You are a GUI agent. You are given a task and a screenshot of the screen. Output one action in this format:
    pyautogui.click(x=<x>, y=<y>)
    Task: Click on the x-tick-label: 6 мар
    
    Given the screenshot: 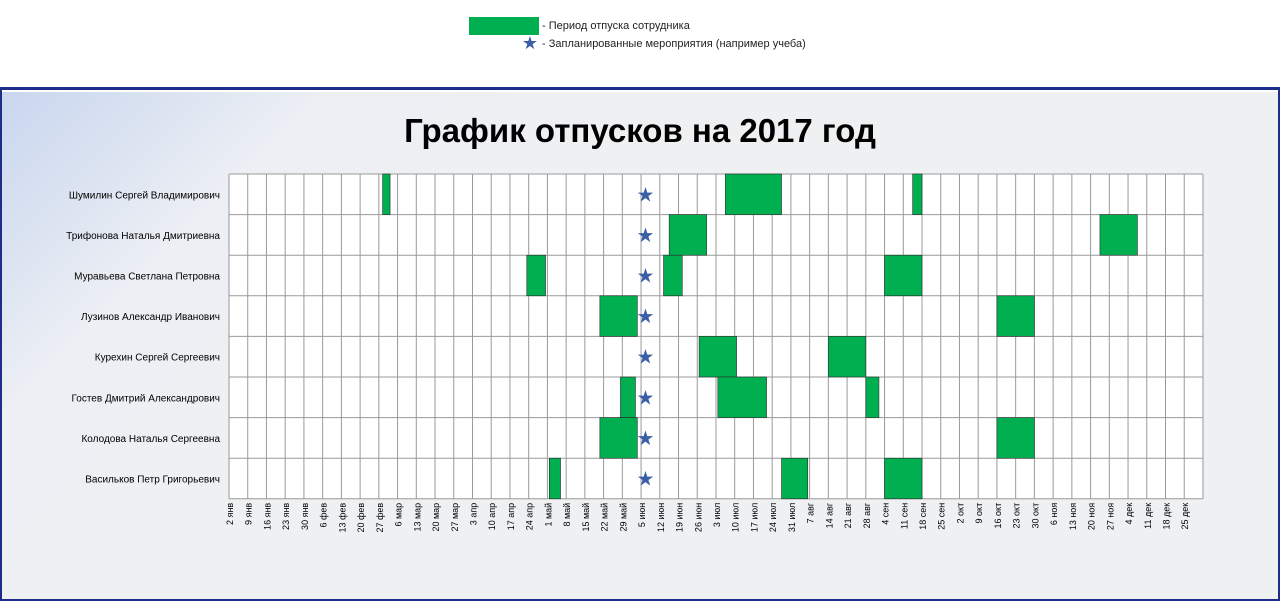 What is the action you would take?
    pyautogui.click(x=399, y=515)
    